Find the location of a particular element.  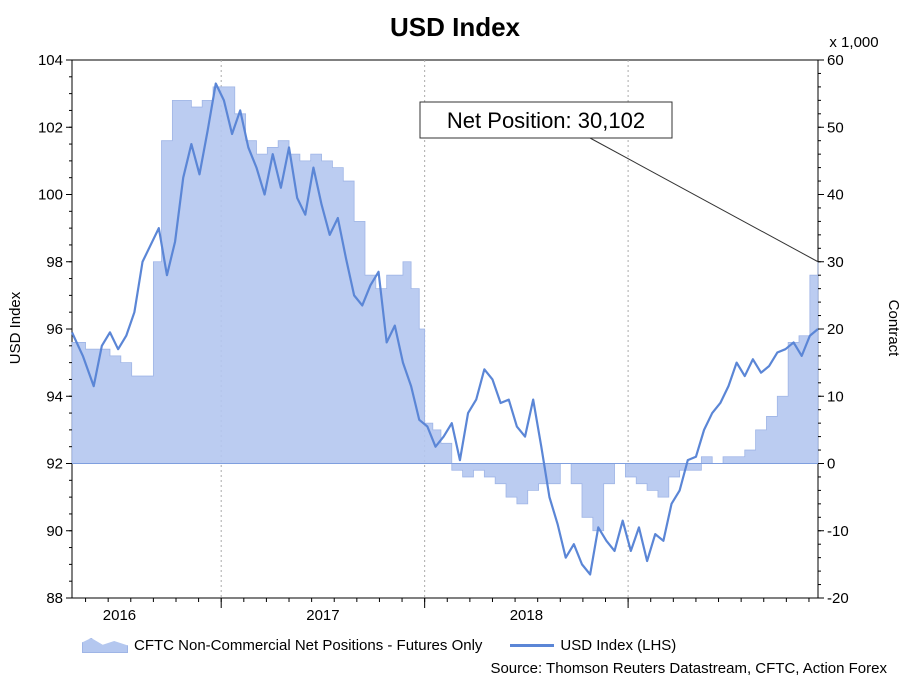

legend-swatch-area is located at coordinates (105, 645).